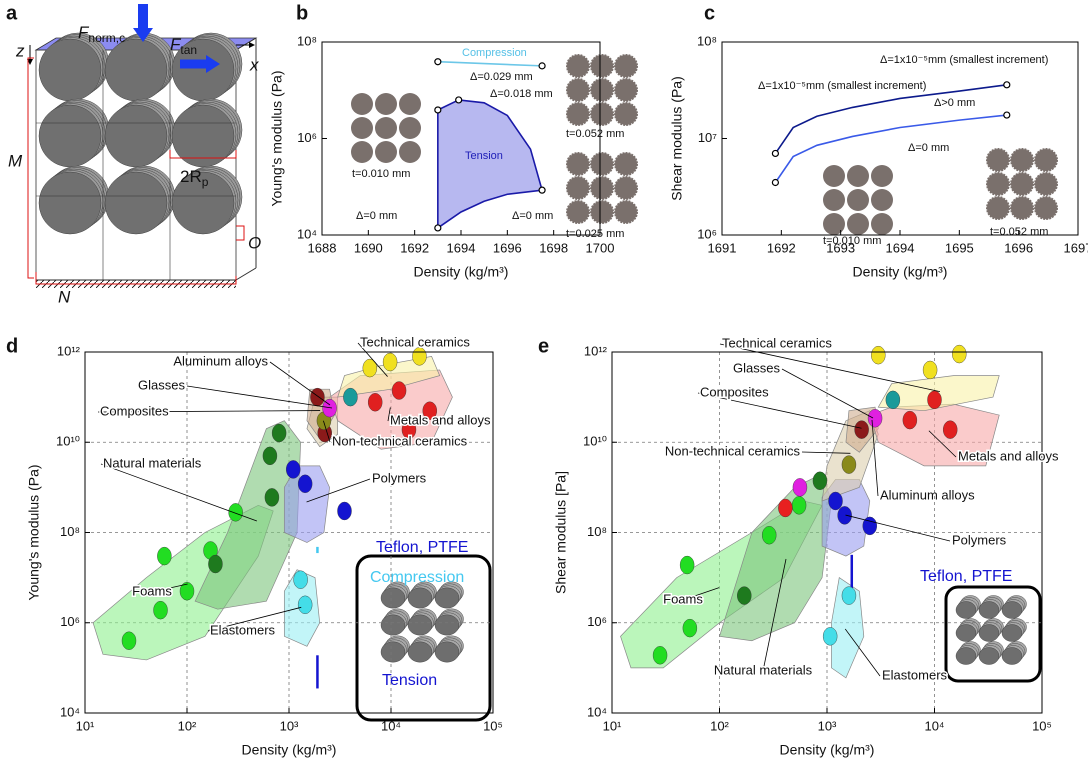 The height and width of the screenshot is (773, 1088). What do you see at coordinates (368, 247) in the screenshot?
I see `x-tick-label: 1690` at bounding box center [368, 247].